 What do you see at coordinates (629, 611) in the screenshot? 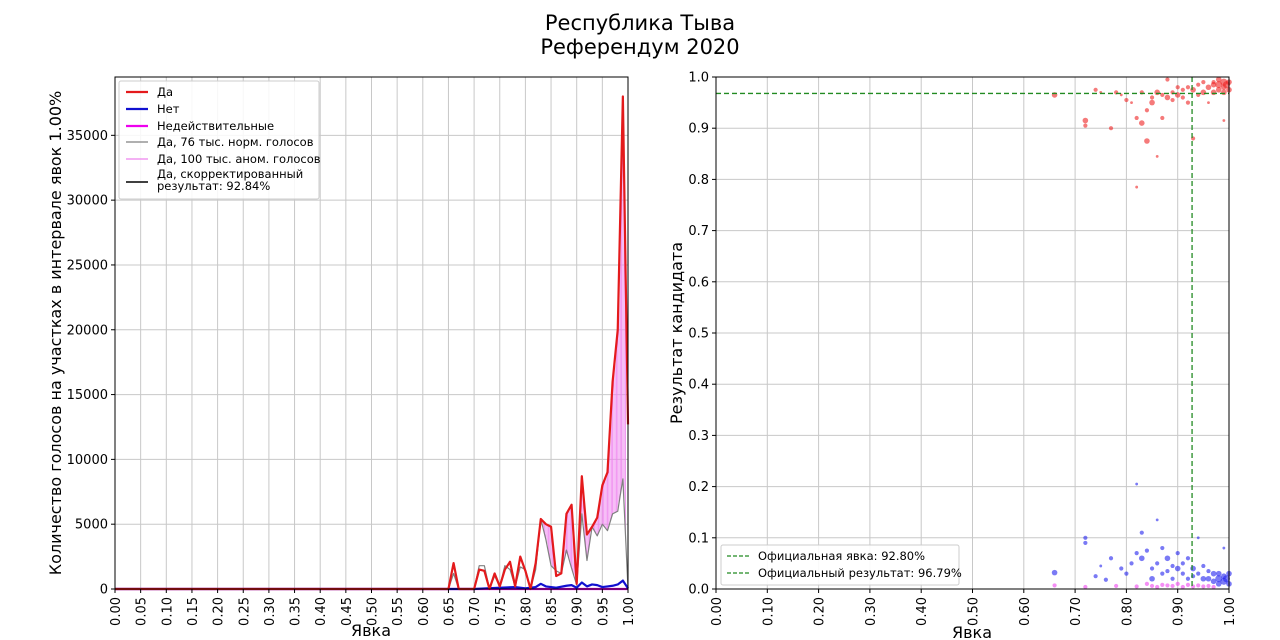
I see `left-x-tick-label: 1.00` at bounding box center [629, 611].